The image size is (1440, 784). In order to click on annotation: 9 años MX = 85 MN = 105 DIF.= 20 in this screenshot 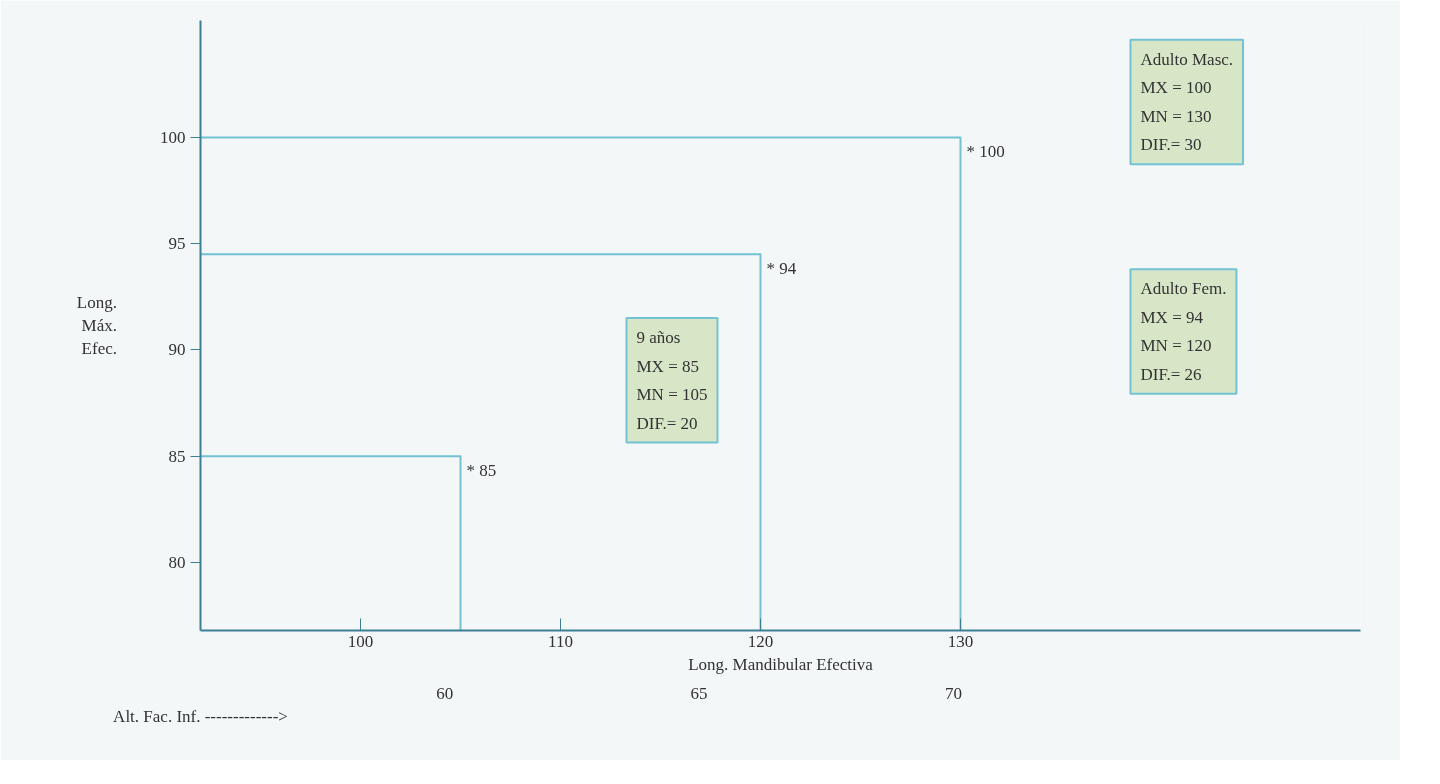, I will do `click(672, 380)`.